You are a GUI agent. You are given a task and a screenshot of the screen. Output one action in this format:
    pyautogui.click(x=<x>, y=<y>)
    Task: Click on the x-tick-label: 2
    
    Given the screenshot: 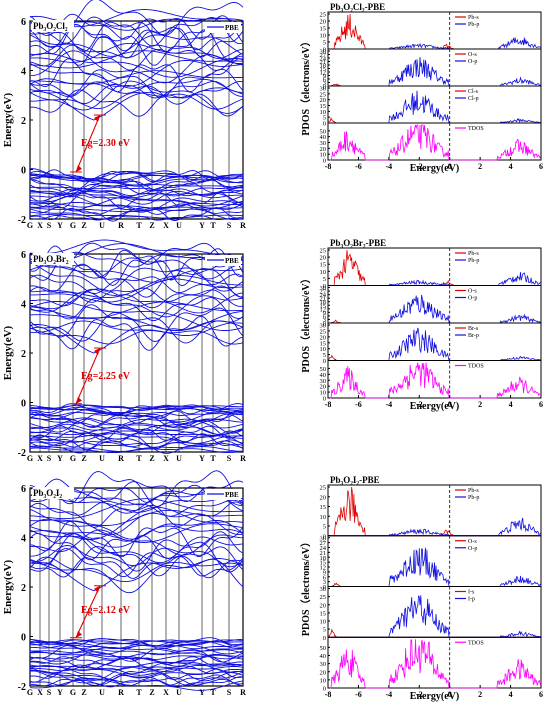 What is the action you would take?
    pyautogui.click(x=480, y=166)
    